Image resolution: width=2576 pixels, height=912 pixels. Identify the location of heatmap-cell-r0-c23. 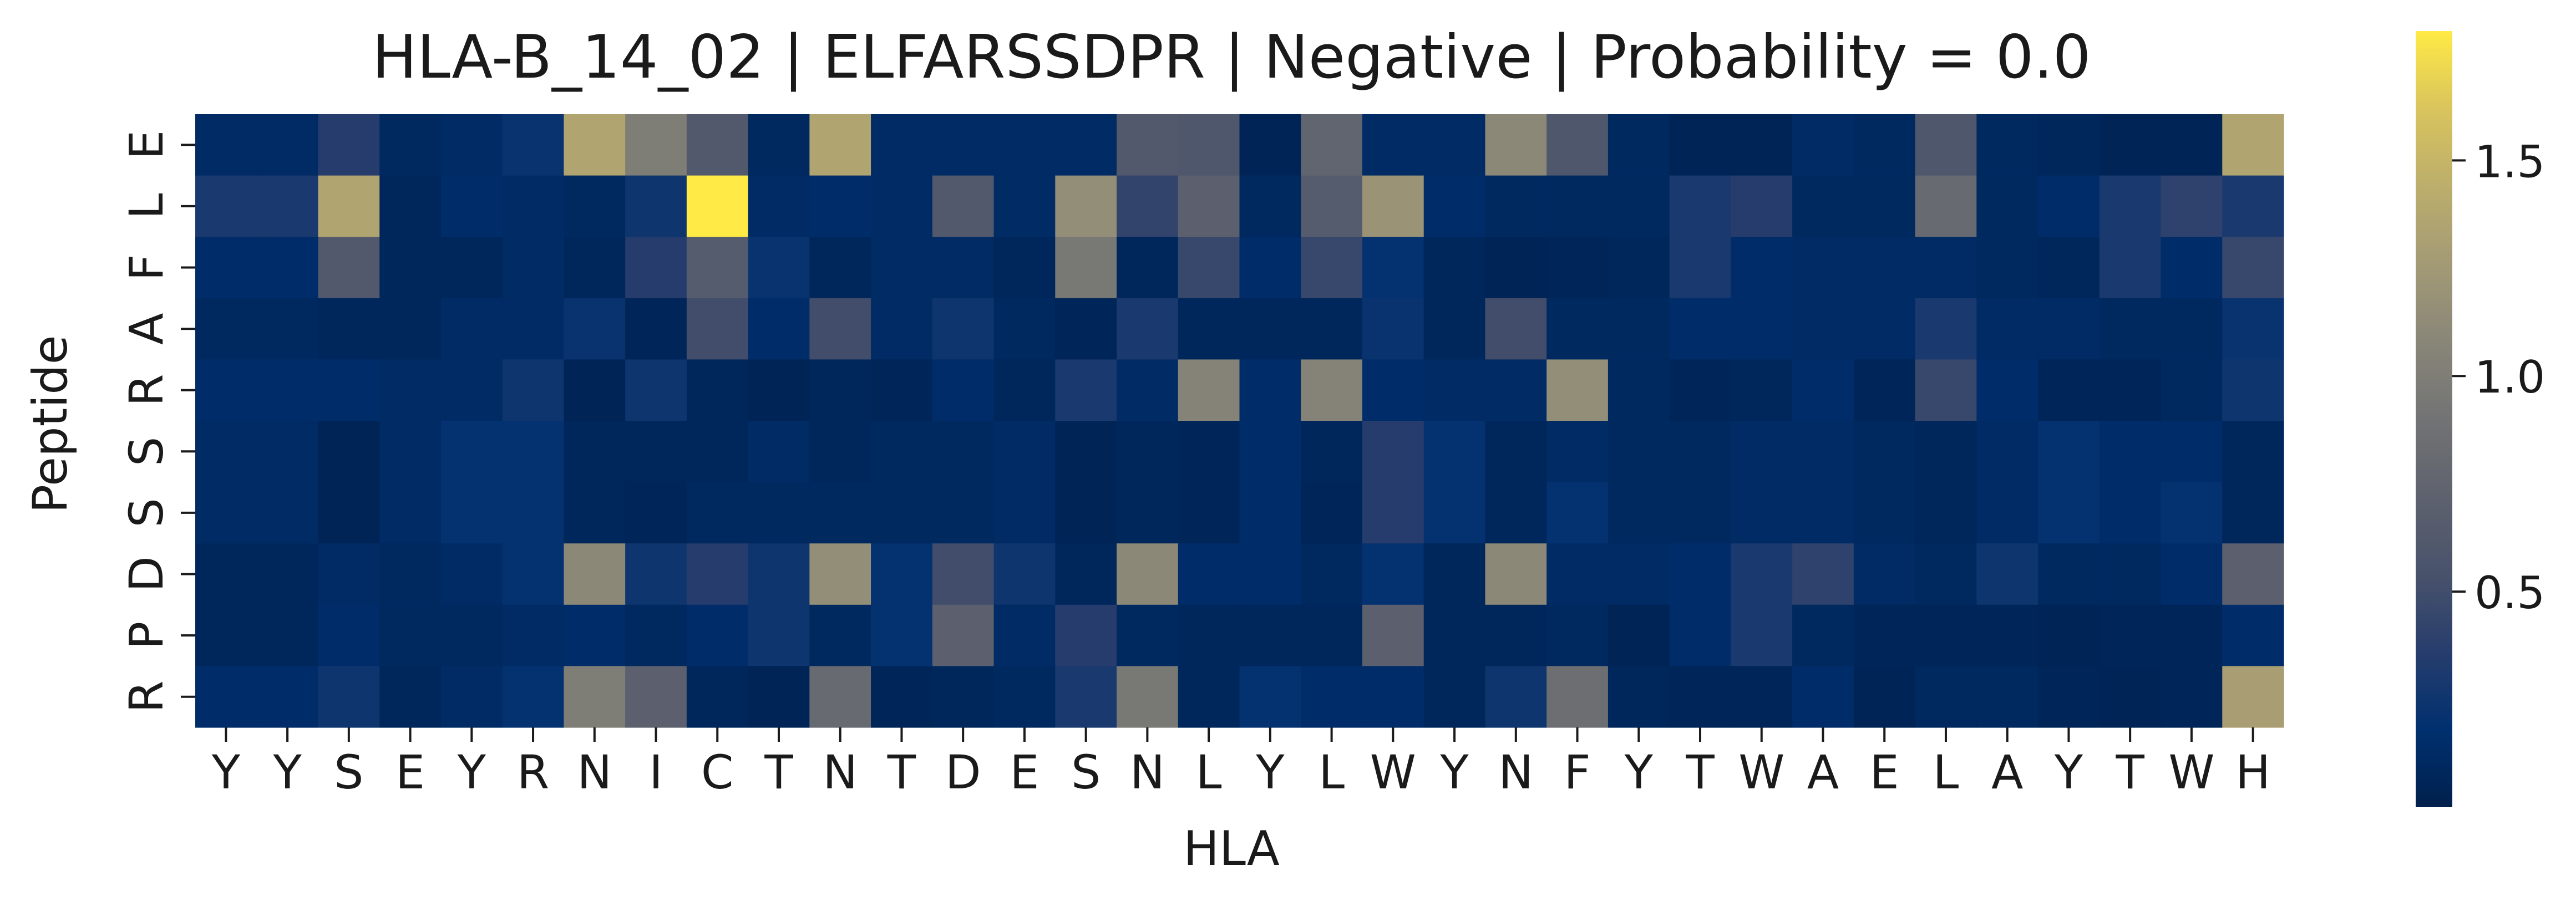
(1639, 145).